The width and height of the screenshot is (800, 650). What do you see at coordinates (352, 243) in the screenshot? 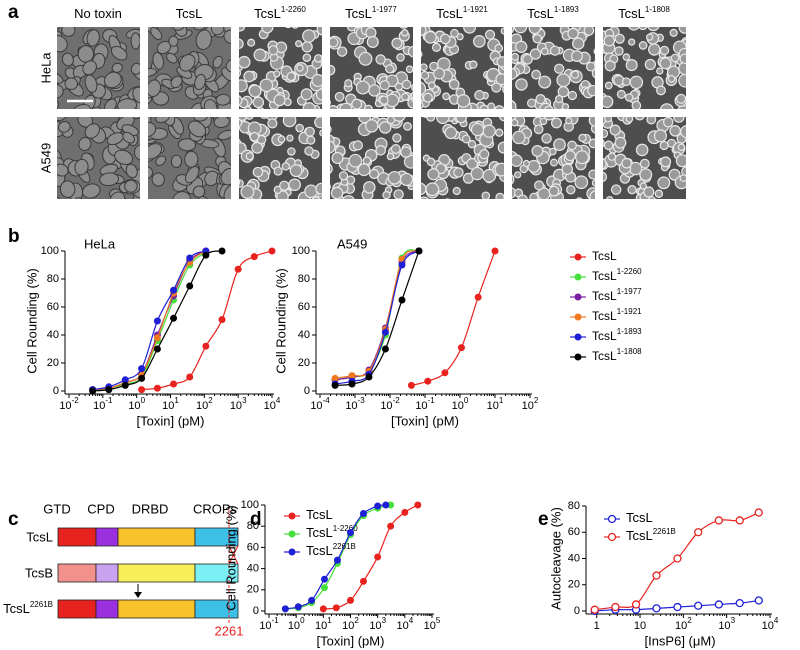
I see `chart-title: A549` at bounding box center [352, 243].